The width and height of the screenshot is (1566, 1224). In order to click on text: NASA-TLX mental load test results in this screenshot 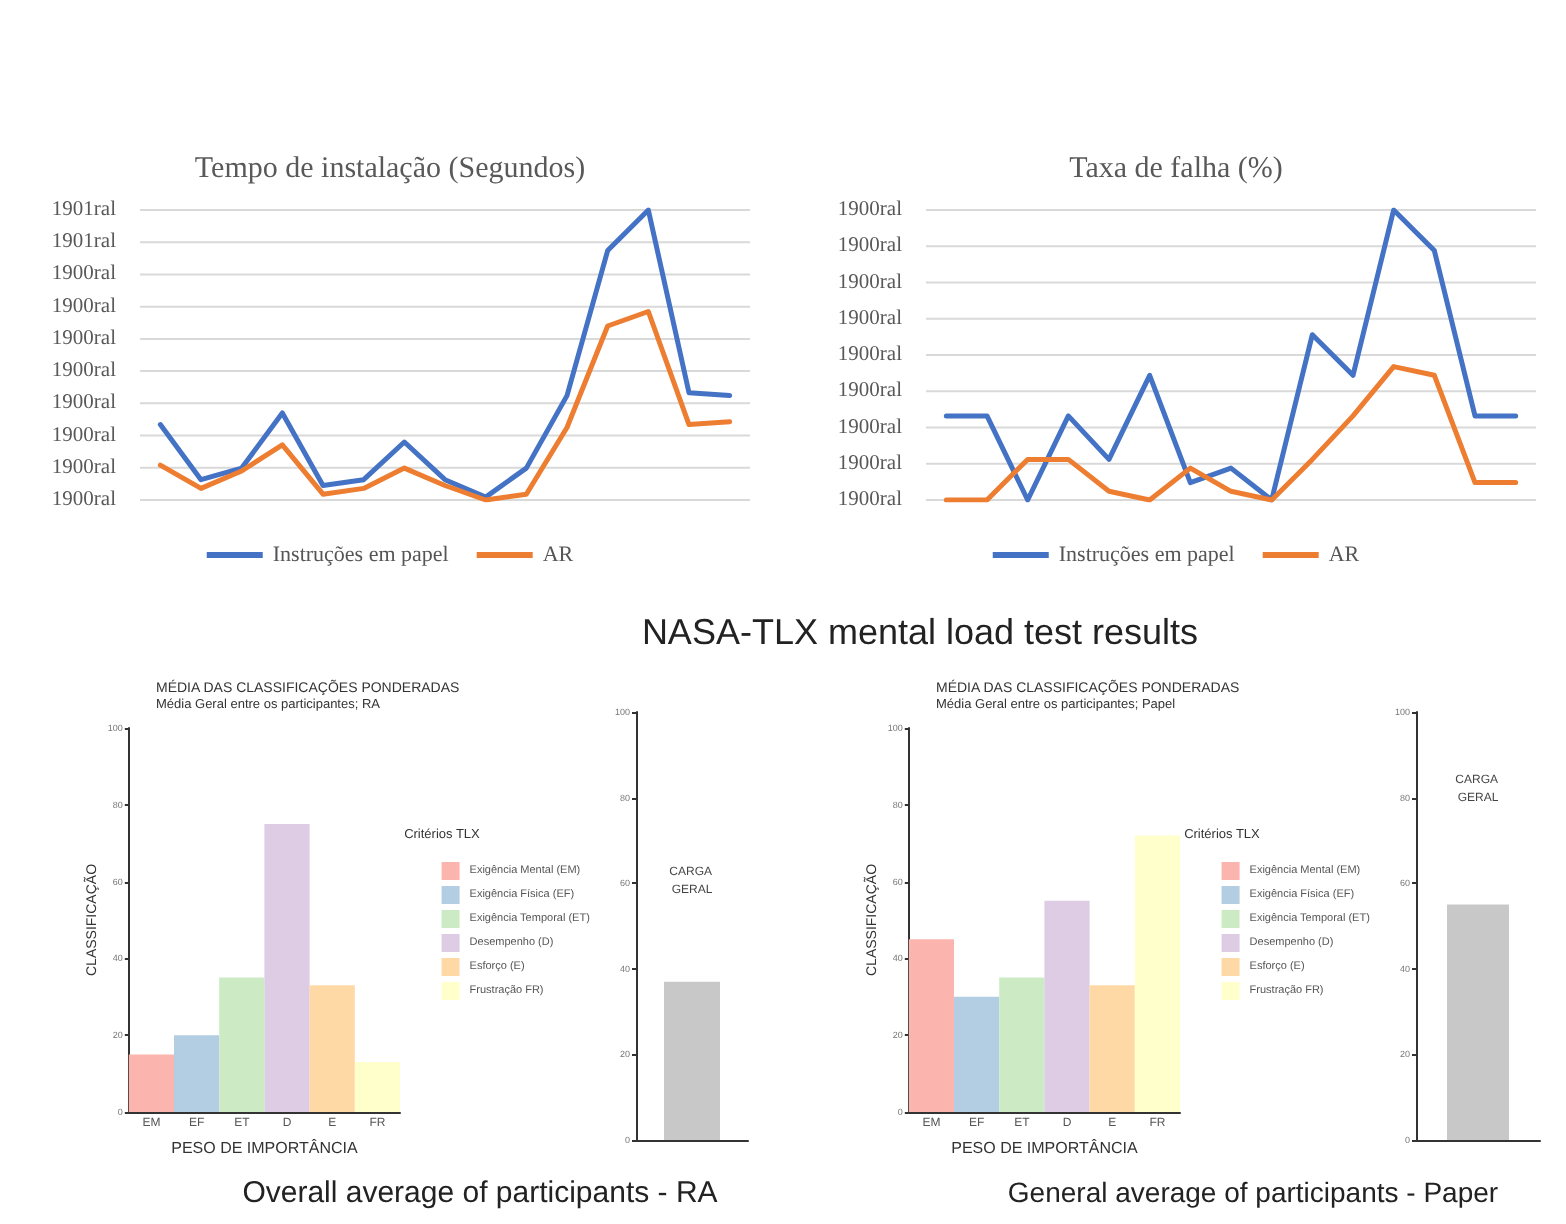, I will do `click(920, 633)`.